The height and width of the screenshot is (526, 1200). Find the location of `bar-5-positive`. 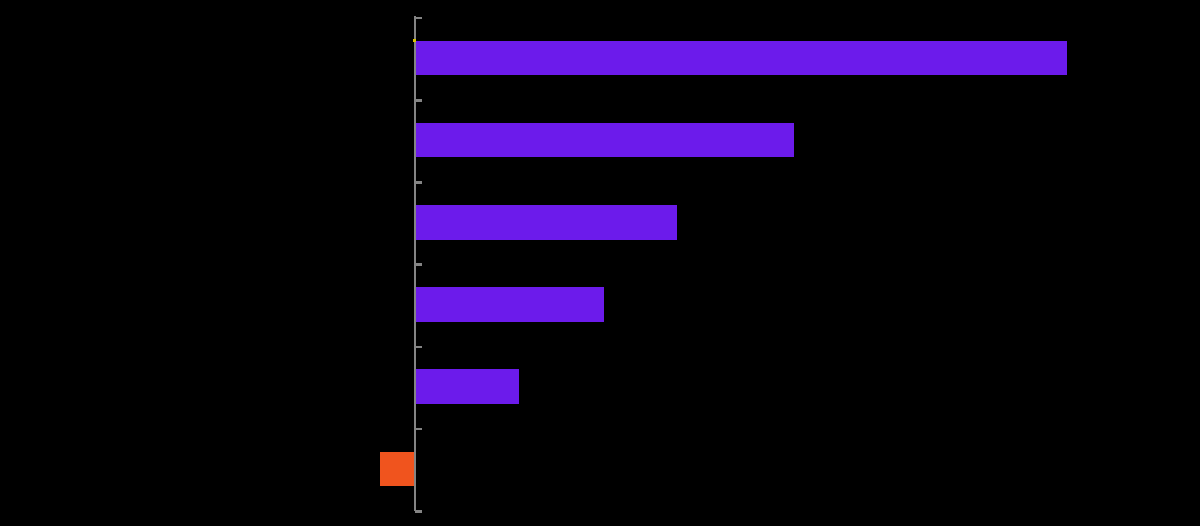

bar-5-positive is located at coordinates (467, 386).